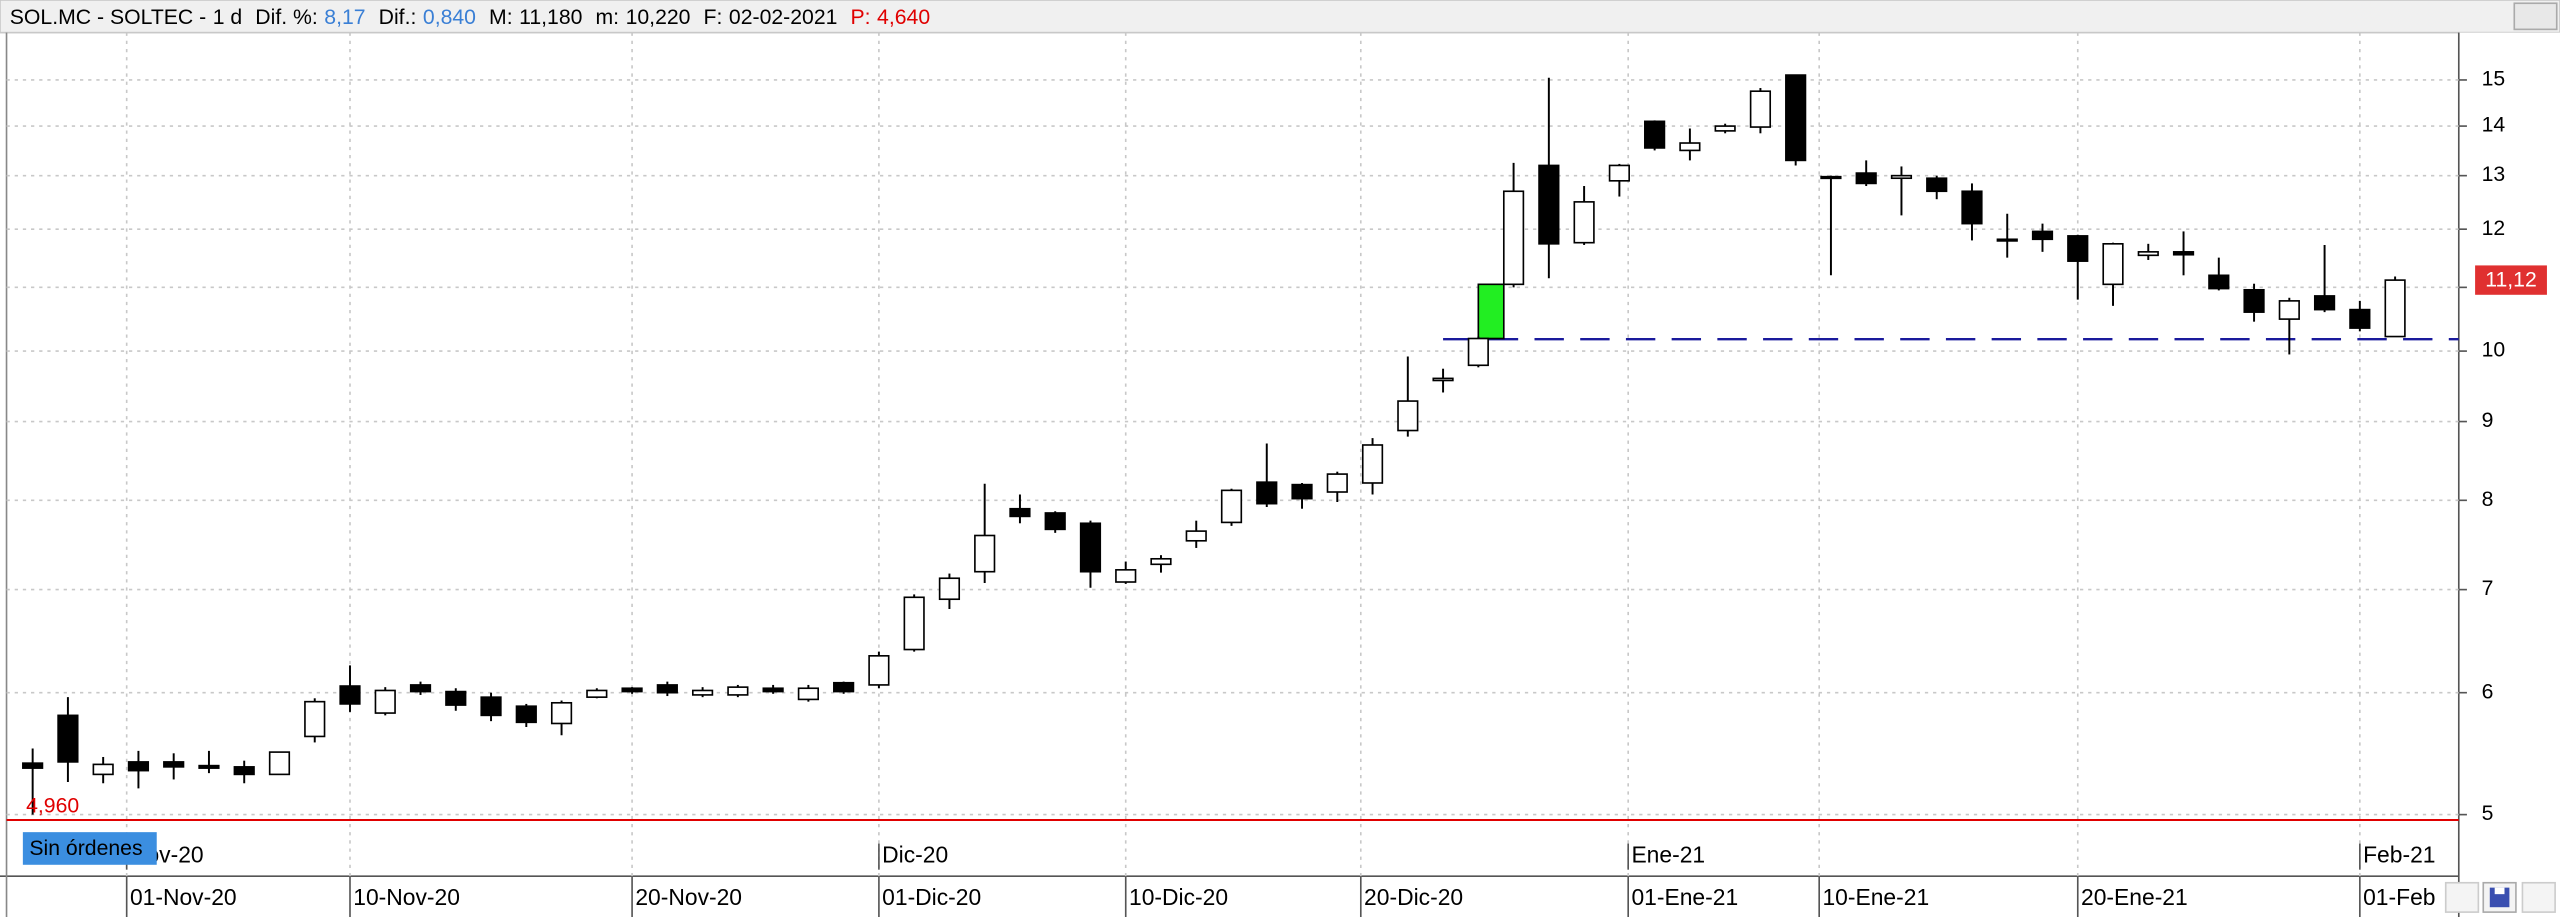 The width and height of the screenshot is (2560, 917). I want to click on header-label: m:, so click(608, 17).